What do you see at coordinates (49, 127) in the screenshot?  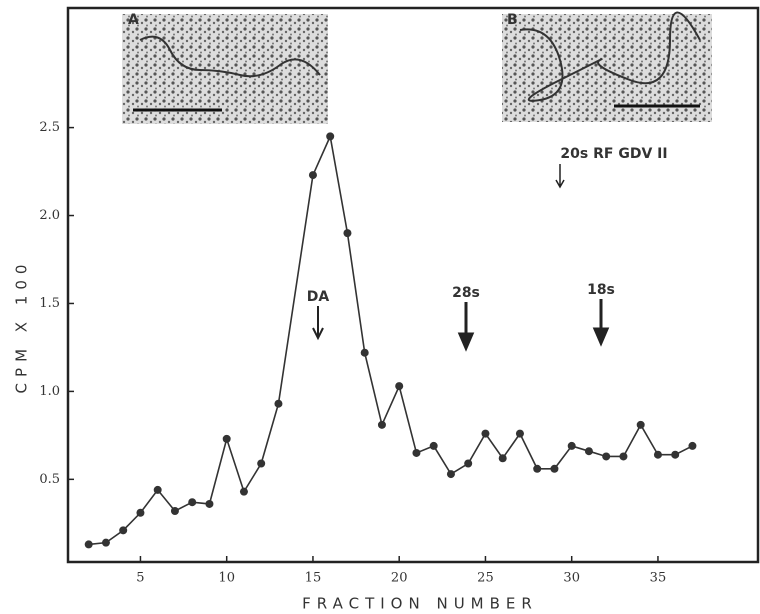 I see `y-tick-label: 2.5` at bounding box center [49, 127].